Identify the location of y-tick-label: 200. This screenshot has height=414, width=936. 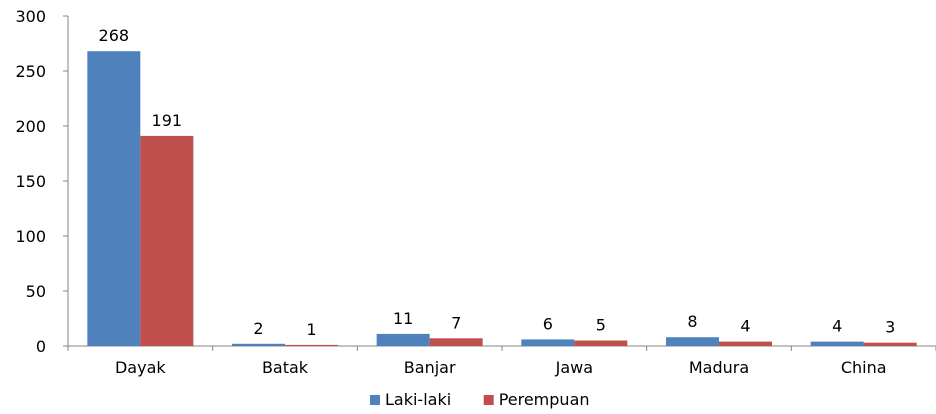
(30, 126).